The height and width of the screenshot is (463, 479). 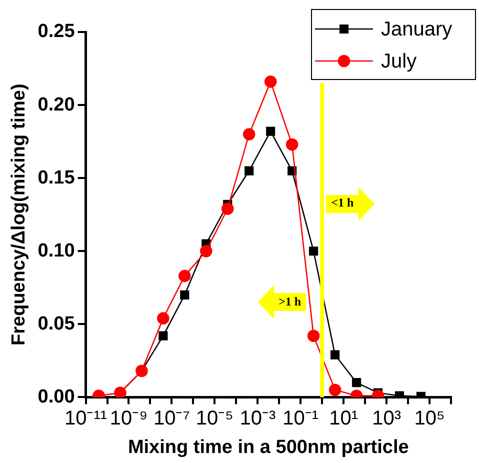 What do you see at coordinates (129, 419) in the screenshot?
I see `x-tick-label: 10⁻⁹` at bounding box center [129, 419].